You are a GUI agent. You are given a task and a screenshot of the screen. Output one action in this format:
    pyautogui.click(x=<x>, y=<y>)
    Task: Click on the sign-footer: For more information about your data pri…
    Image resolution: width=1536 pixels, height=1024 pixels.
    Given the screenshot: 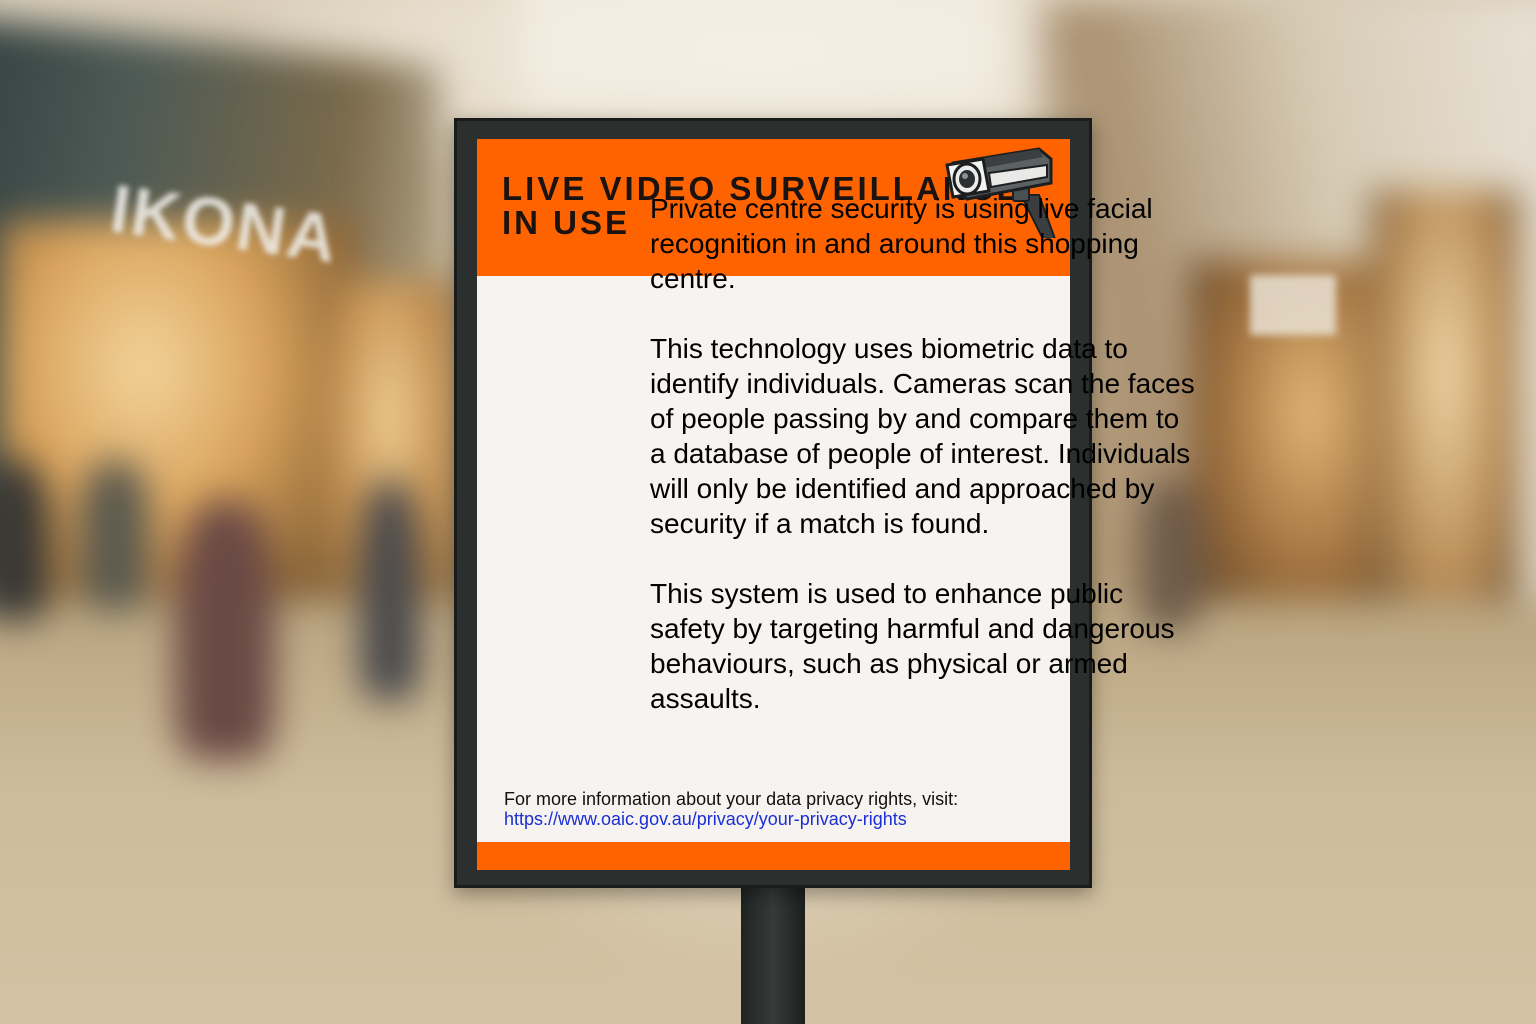 What is the action you would take?
    pyautogui.click(x=774, y=809)
    